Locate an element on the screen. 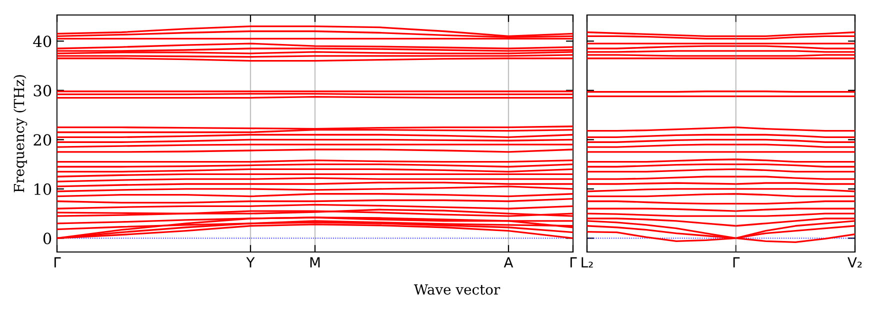 The image size is (879, 310). x-axis-title: Wave vector is located at coordinates (457, 289).